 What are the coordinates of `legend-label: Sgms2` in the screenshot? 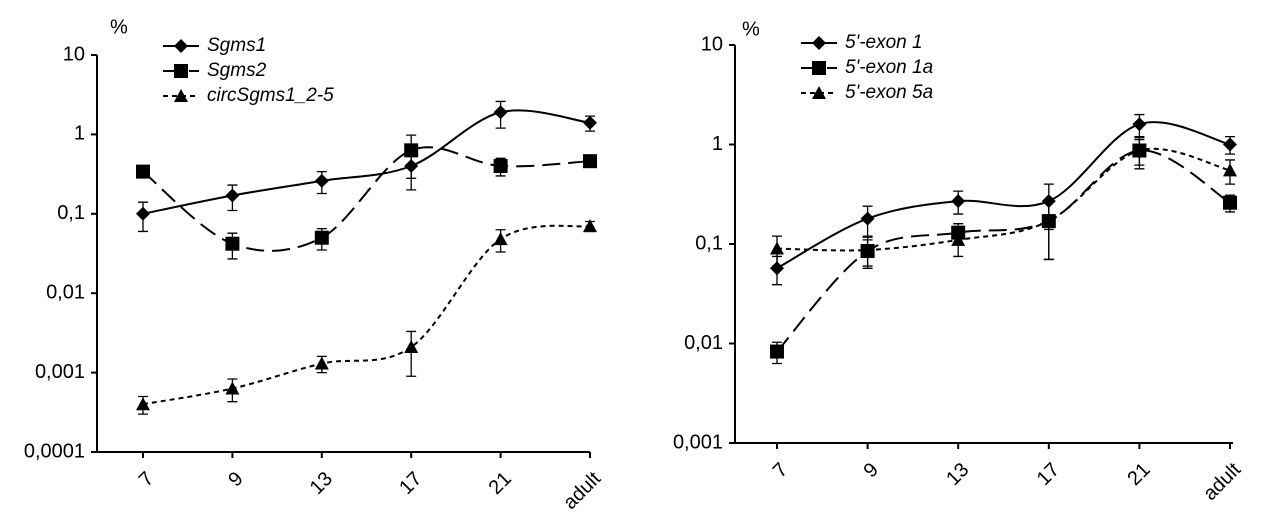 It's located at (237, 70).